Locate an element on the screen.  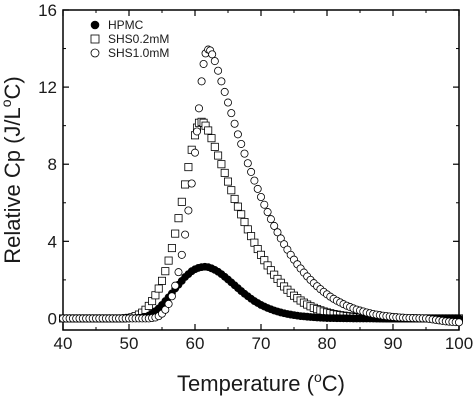
legend-label: SHS0.2mM is located at coordinates (138, 39).